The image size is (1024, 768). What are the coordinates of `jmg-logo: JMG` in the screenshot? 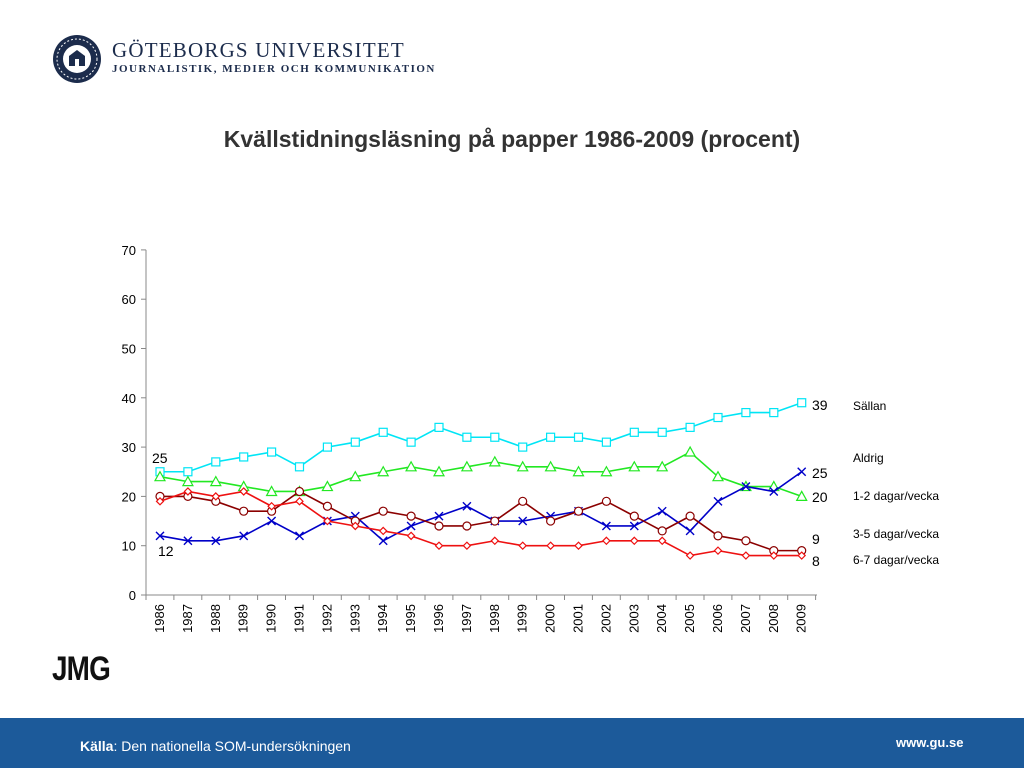 It's located at (81, 669).